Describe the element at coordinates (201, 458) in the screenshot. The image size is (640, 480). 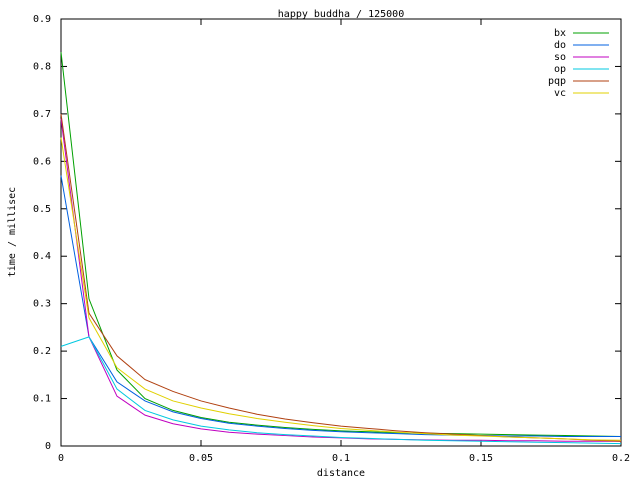
I see `x-tick-label: 0.05` at that location.